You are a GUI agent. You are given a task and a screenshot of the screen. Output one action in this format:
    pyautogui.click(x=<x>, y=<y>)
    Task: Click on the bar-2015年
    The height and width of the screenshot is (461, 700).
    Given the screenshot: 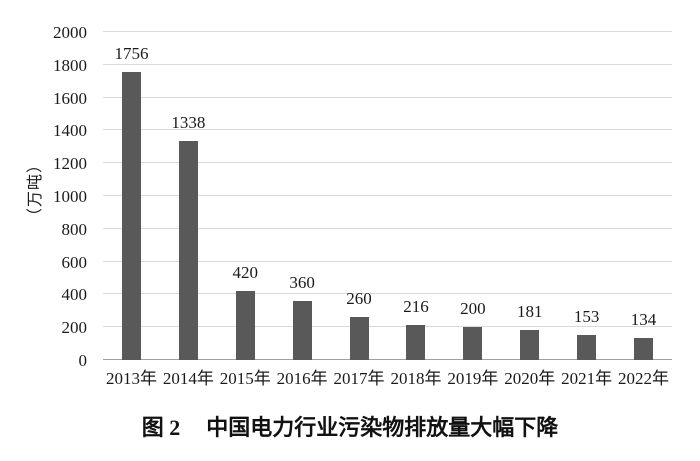 What is the action you would take?
    pyautogui.click(x=245, y=325)
    